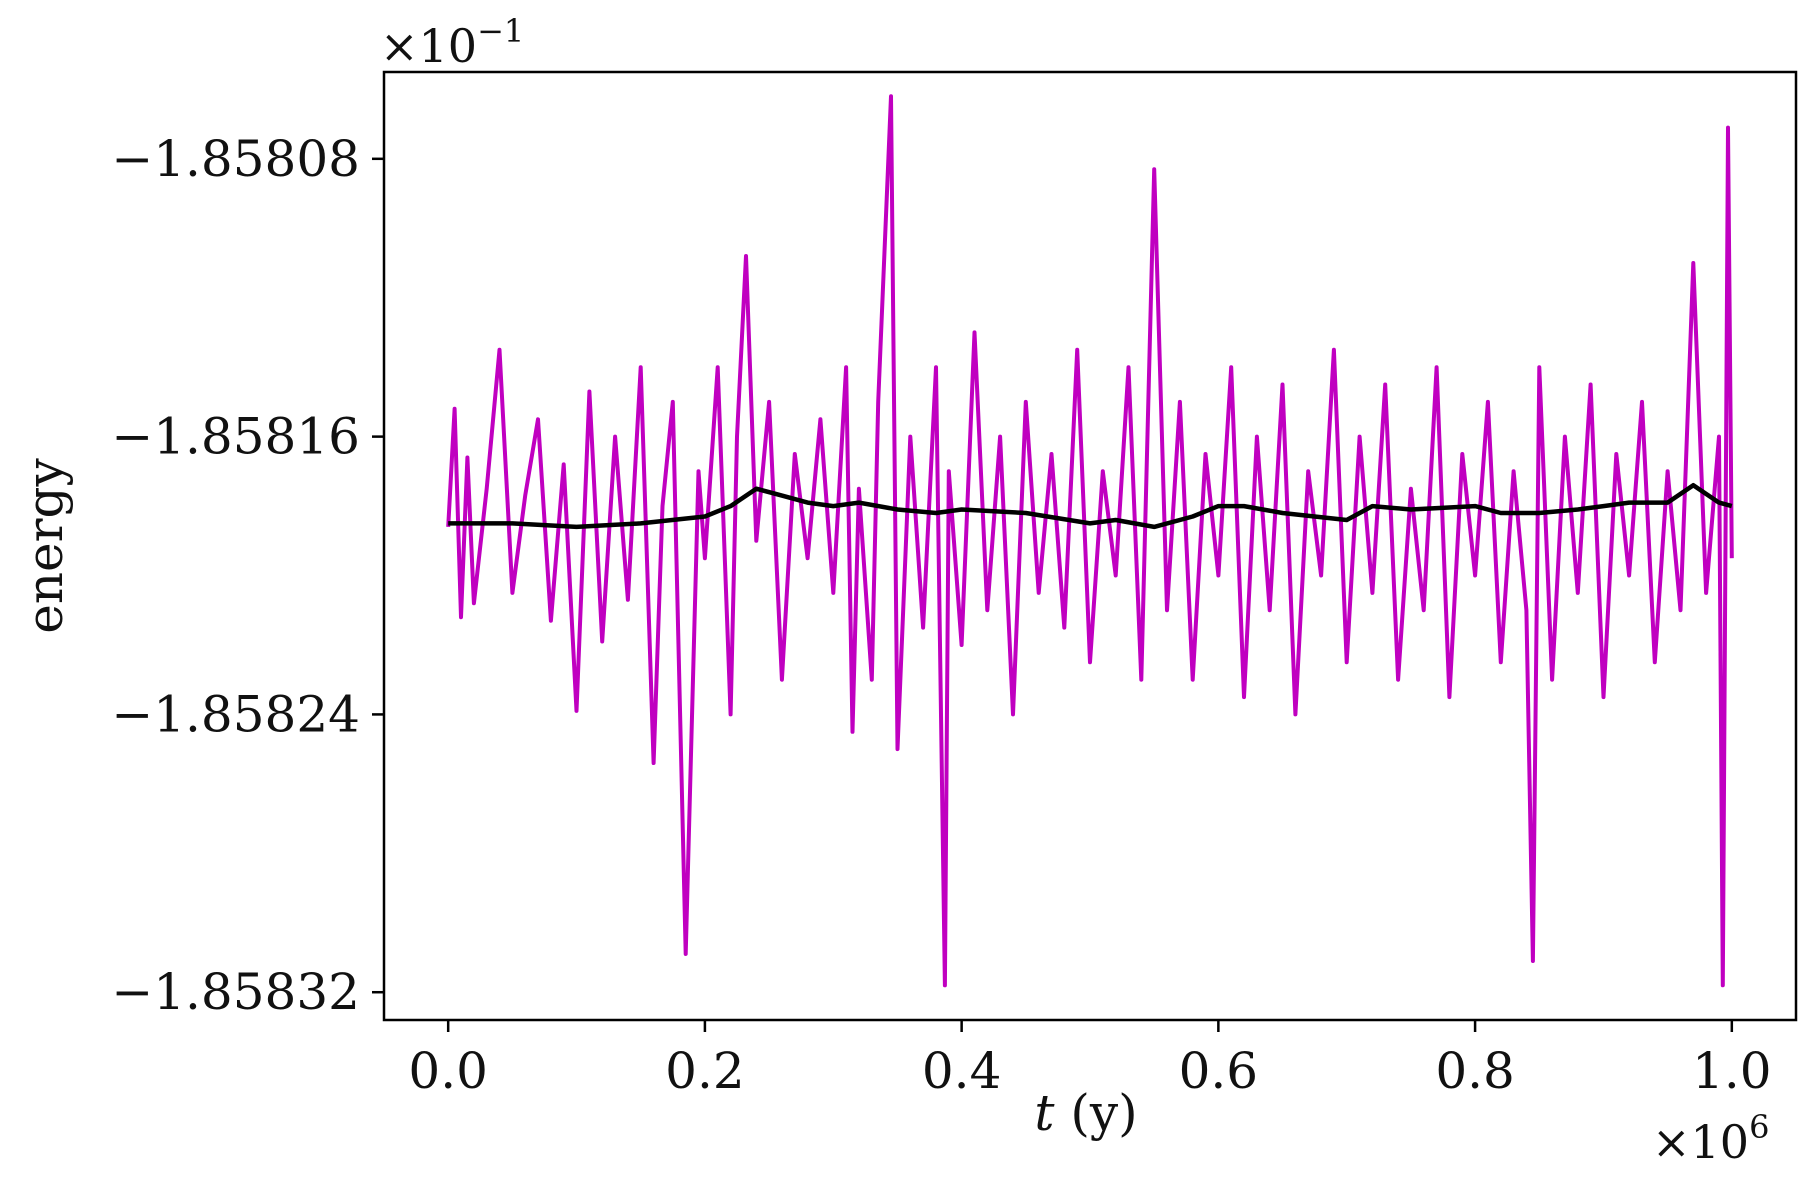 This screenshot has width=1800, height=1200. I want to click on y-offset-base: ×10, so click(428, 46).